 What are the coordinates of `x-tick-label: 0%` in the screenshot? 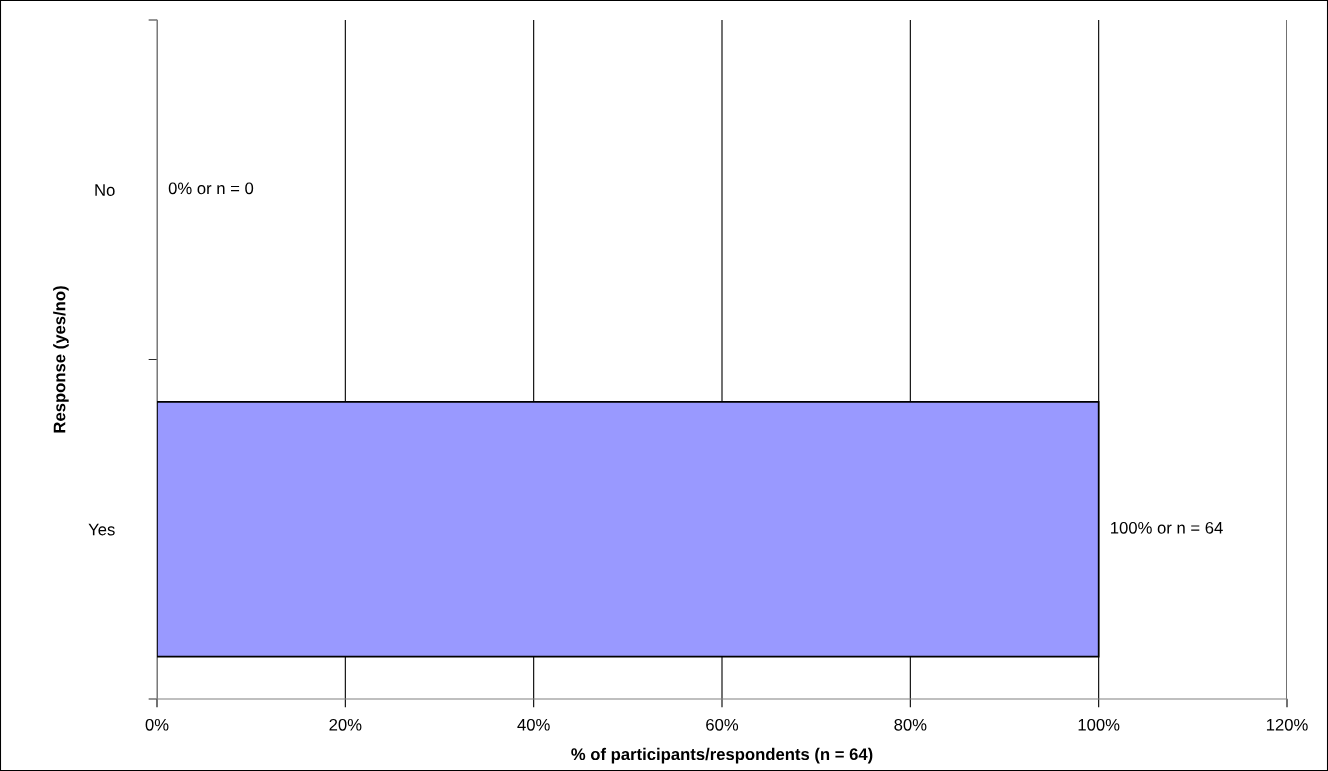 It's located at (157, 724).